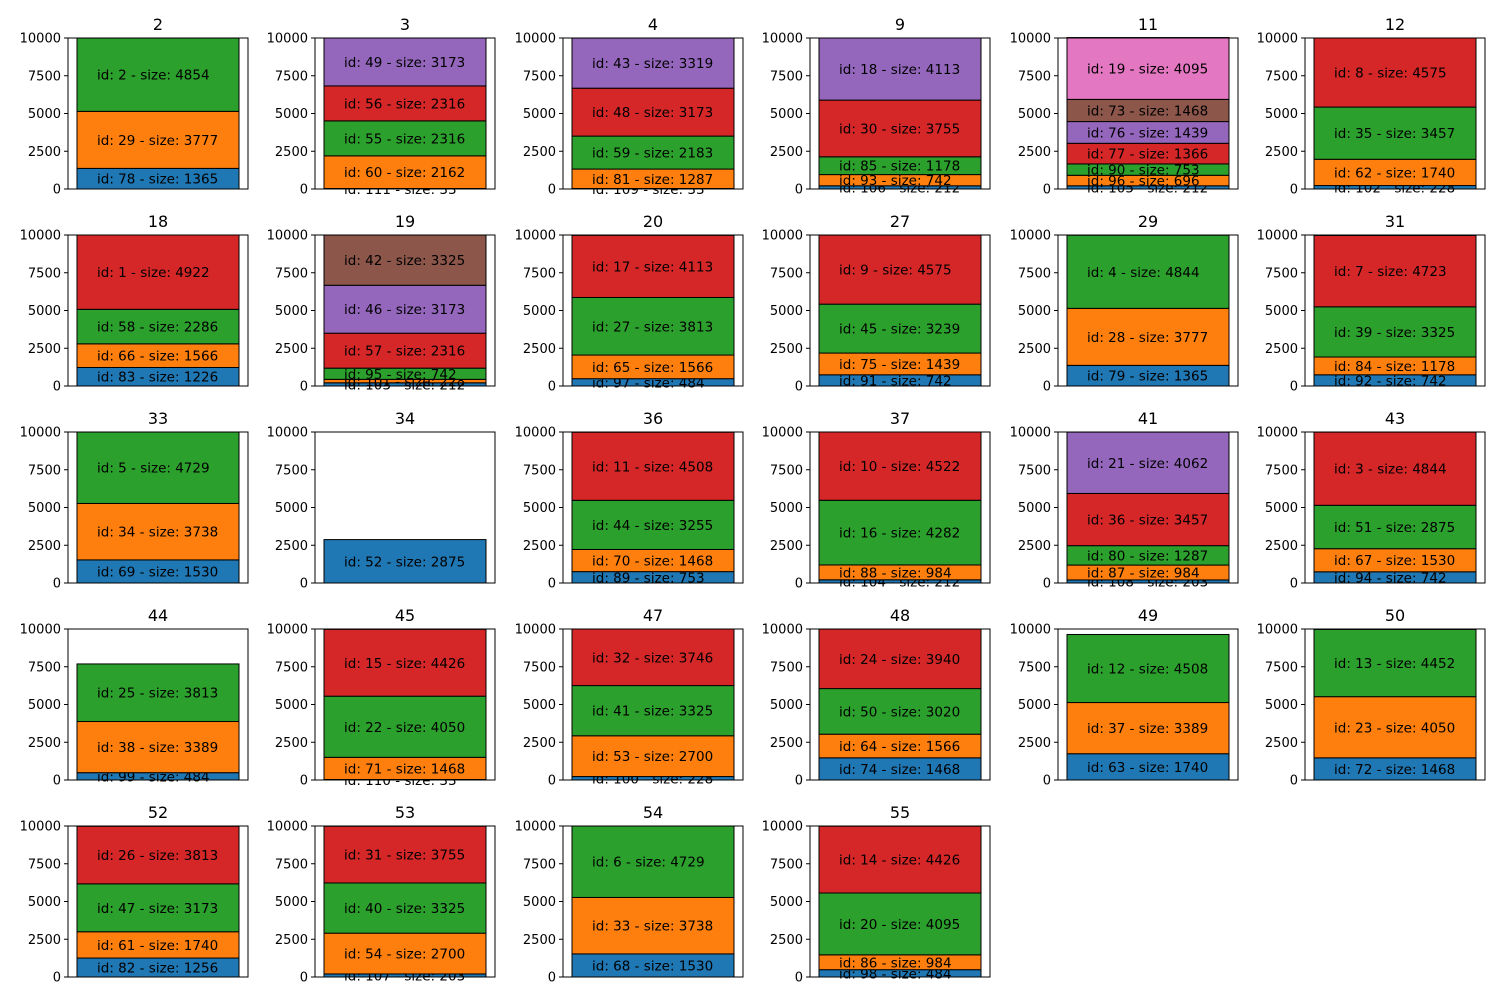 The image size is (1500, 1000). I want to click on segment-label: id: 30 - size: 3755, so click(899, 129).